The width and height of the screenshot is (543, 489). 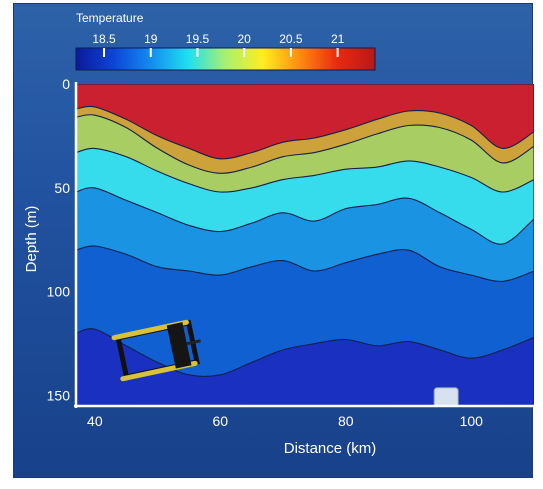 I want to click on x-tick-label: 60, so click(x=221, y=421).